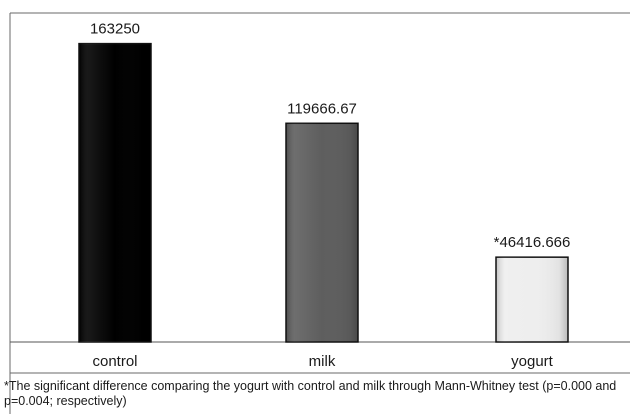 The width and height of the screenshot is (631, 415). Describe the element at coordinates (115, 29) in the screenshot. I see `data-label-control: 163250` at that location.